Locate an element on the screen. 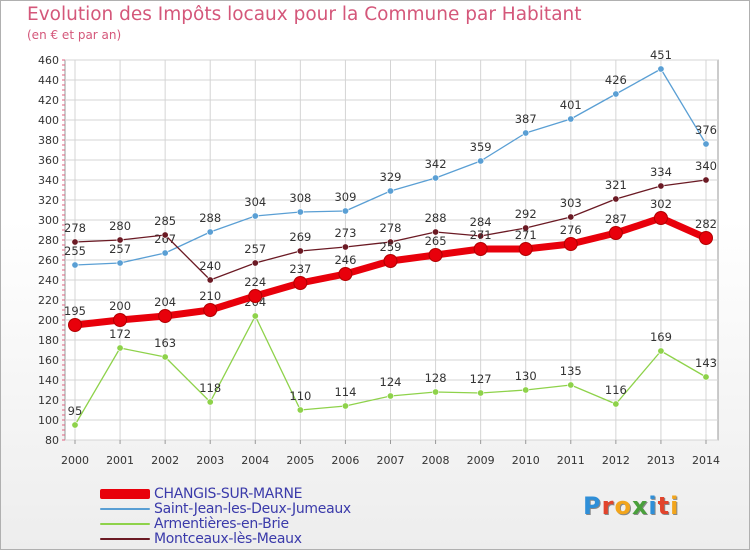  data-label: 200 is located at coordinates (120, 306).